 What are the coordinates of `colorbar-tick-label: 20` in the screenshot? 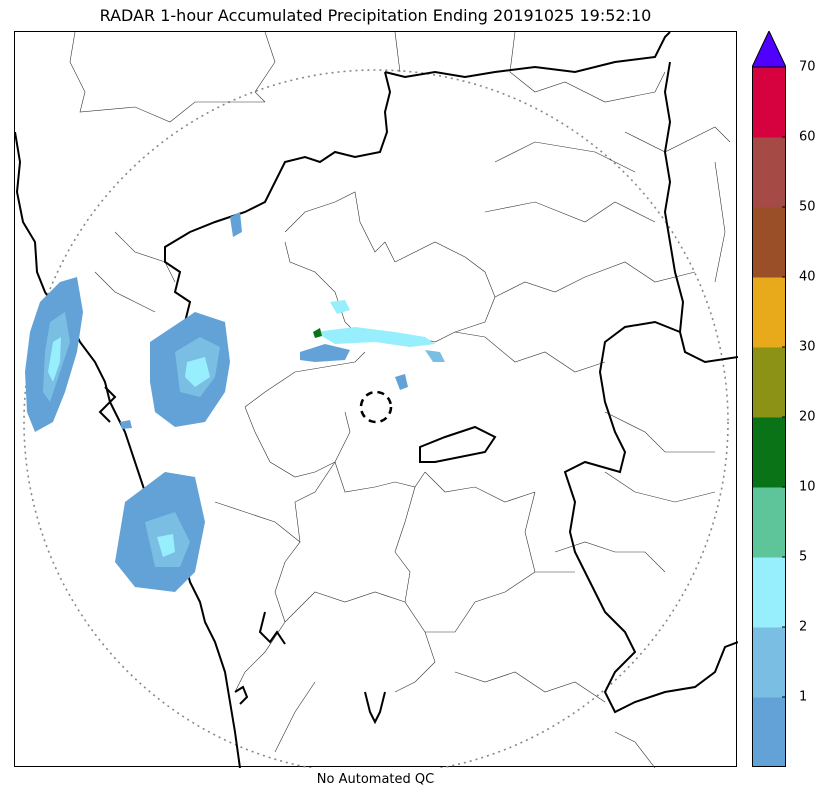 It's located at (807, 417).